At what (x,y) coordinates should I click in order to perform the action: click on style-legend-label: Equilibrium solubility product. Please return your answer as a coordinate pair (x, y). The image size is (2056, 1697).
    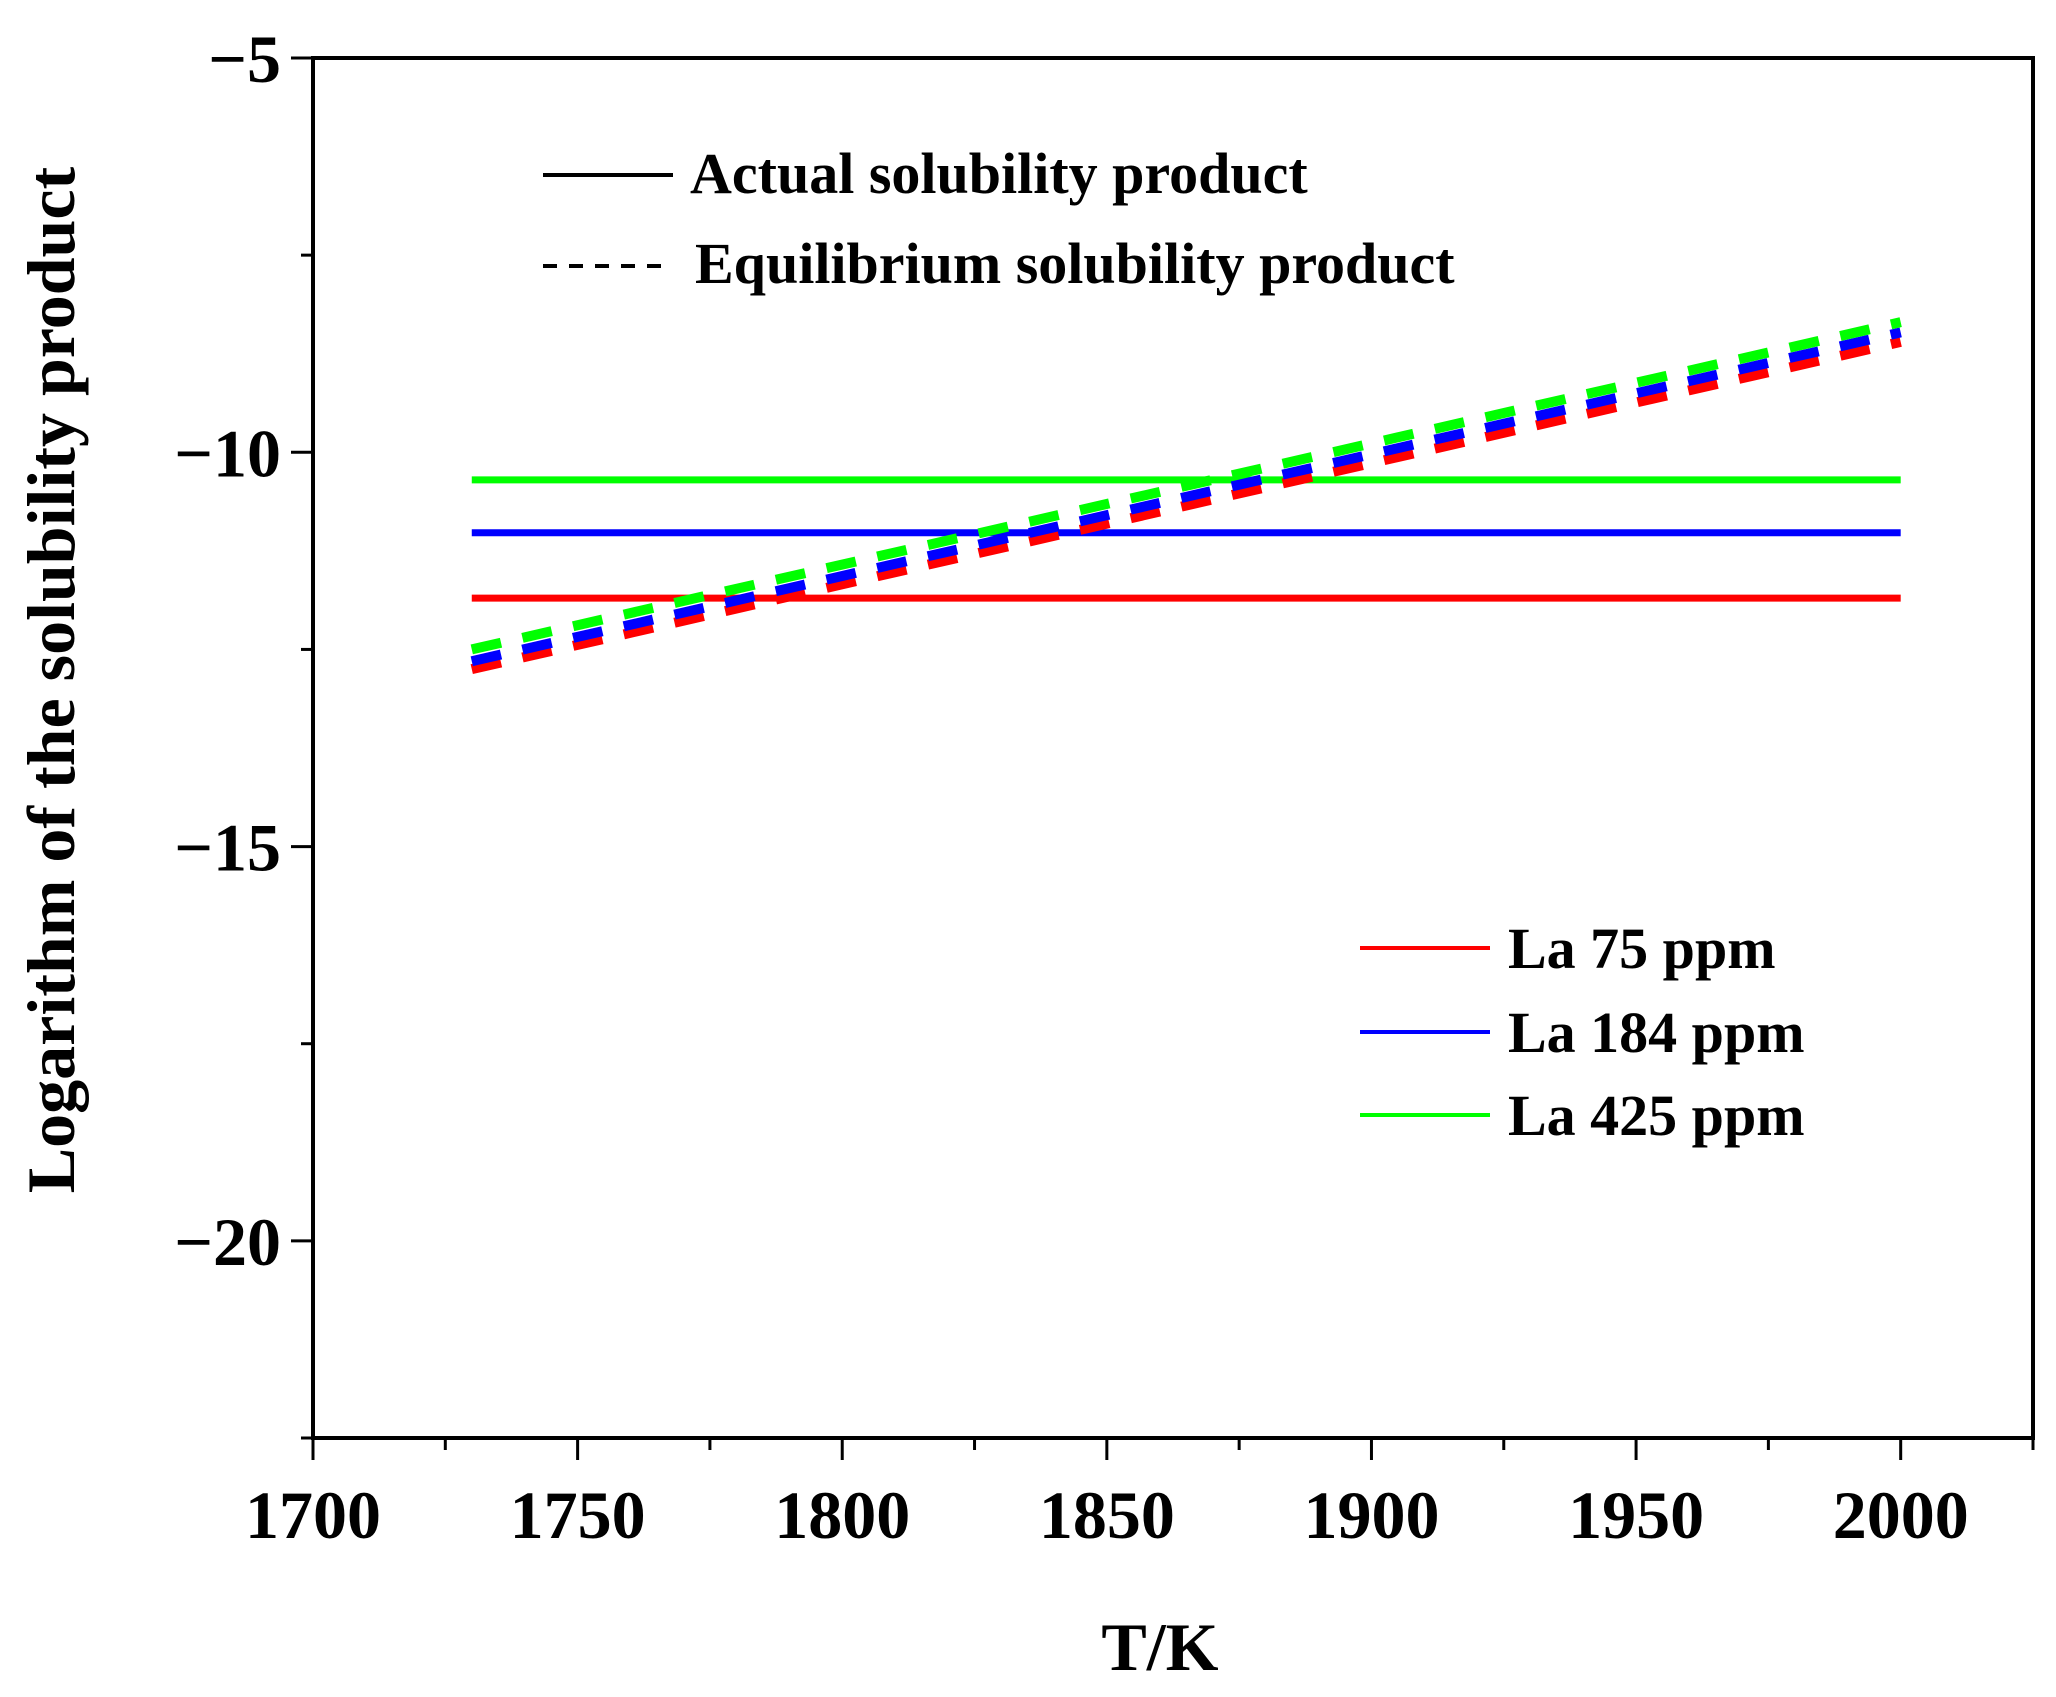
    Looking at the image, I should click on (1075, 263).